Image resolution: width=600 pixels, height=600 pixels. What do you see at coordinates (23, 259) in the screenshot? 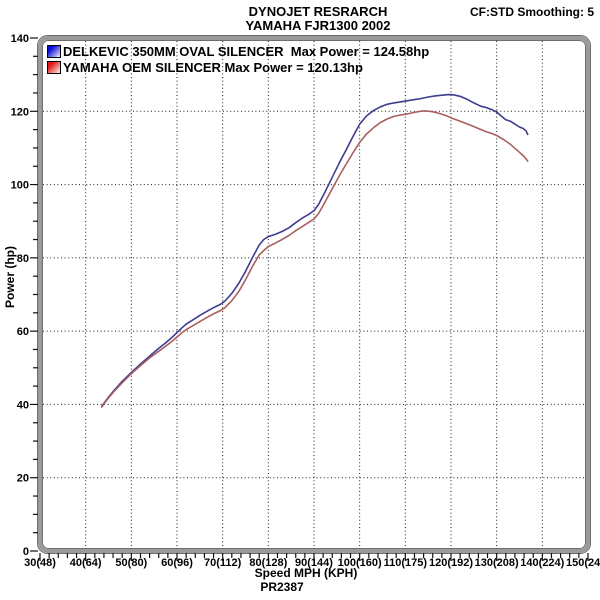
I see `y-tick-label-80: 80` at bounding box center [23, 259].